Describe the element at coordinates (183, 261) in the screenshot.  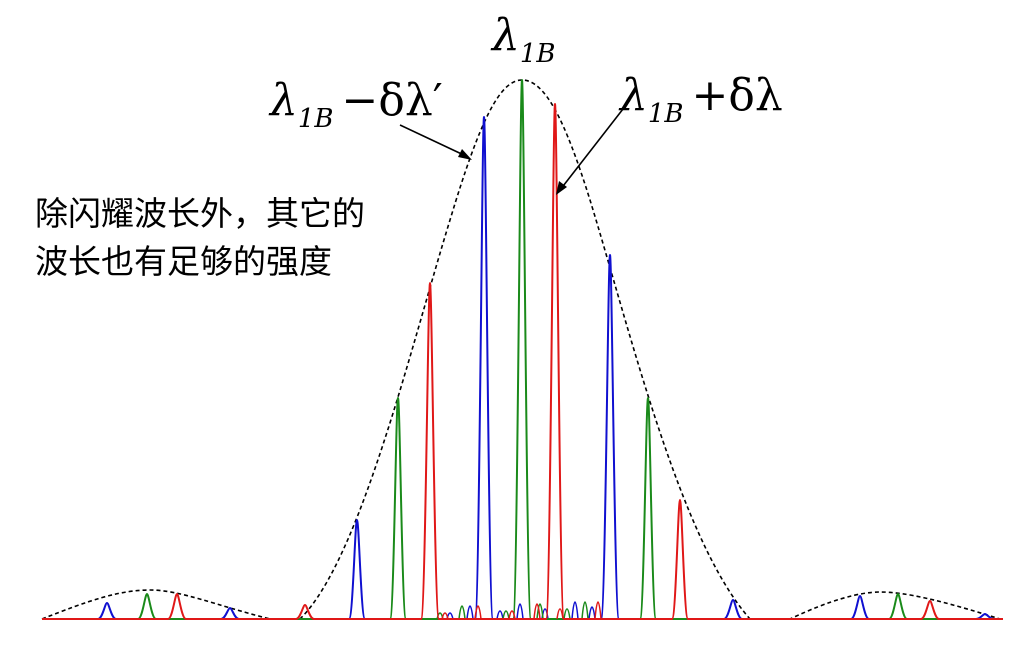
I see `annotation-line-2: 波长也有足够的强度` at that location.